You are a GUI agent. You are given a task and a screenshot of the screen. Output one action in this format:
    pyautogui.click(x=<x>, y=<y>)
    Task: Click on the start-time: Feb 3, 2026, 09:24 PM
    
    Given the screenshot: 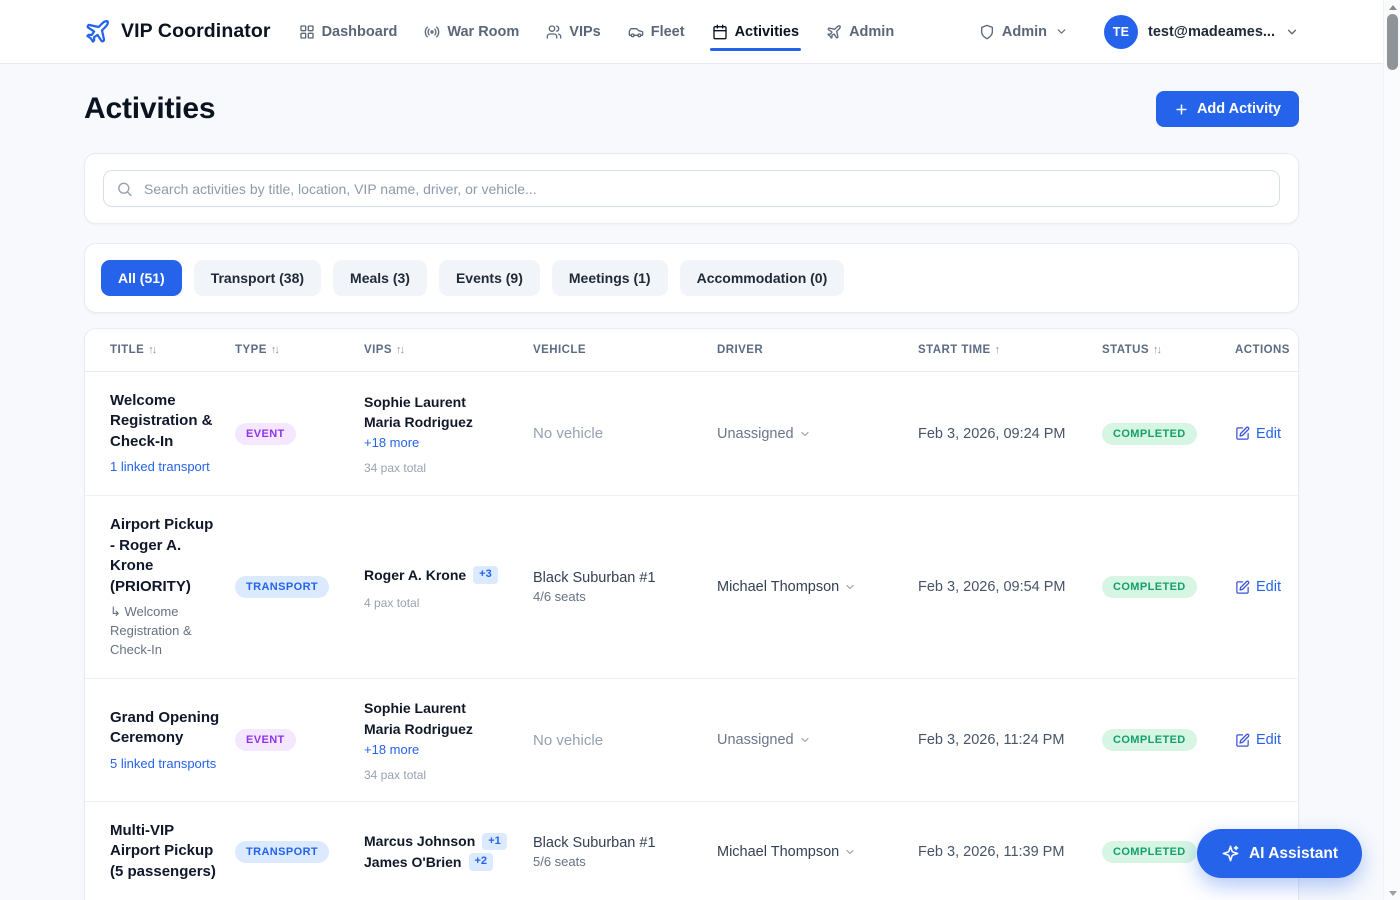 What is the action you would take?
    pyautogui.click(x=992, y=433)
    